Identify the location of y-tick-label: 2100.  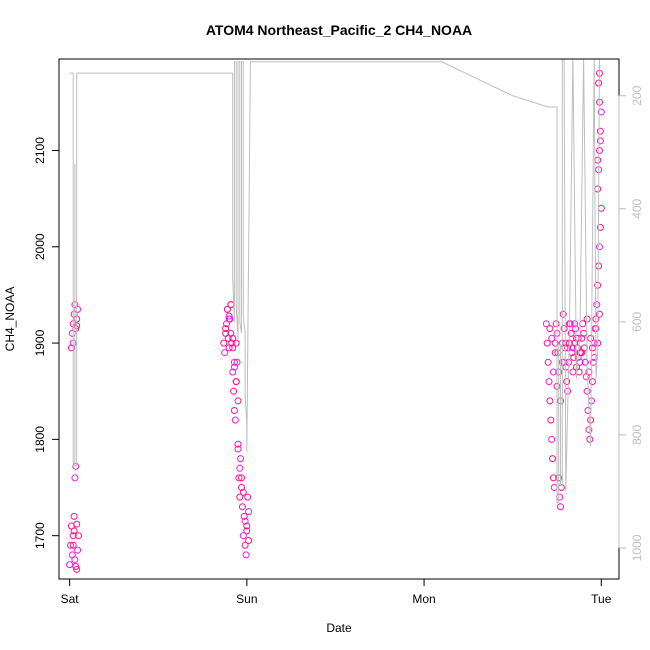
(40, 150).